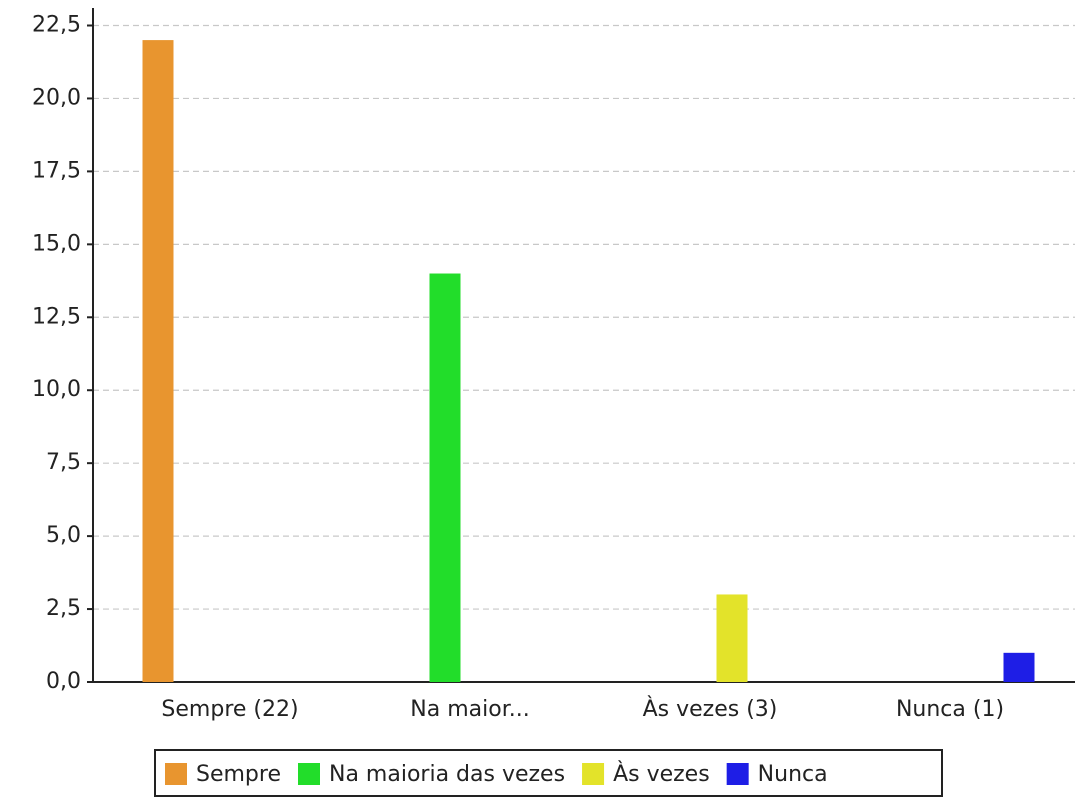 The image size is (1075, 797). I want to click on legend-label: Sempre, so click(238, 774).